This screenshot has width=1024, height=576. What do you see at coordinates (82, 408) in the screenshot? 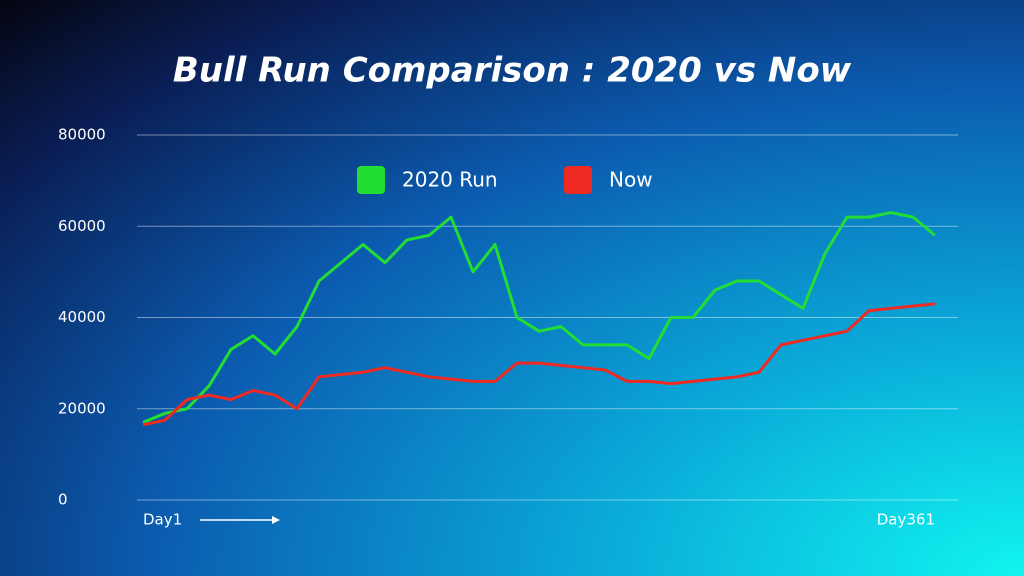
I see `y-tick-label: 20000` at bounding box center [82, 408].